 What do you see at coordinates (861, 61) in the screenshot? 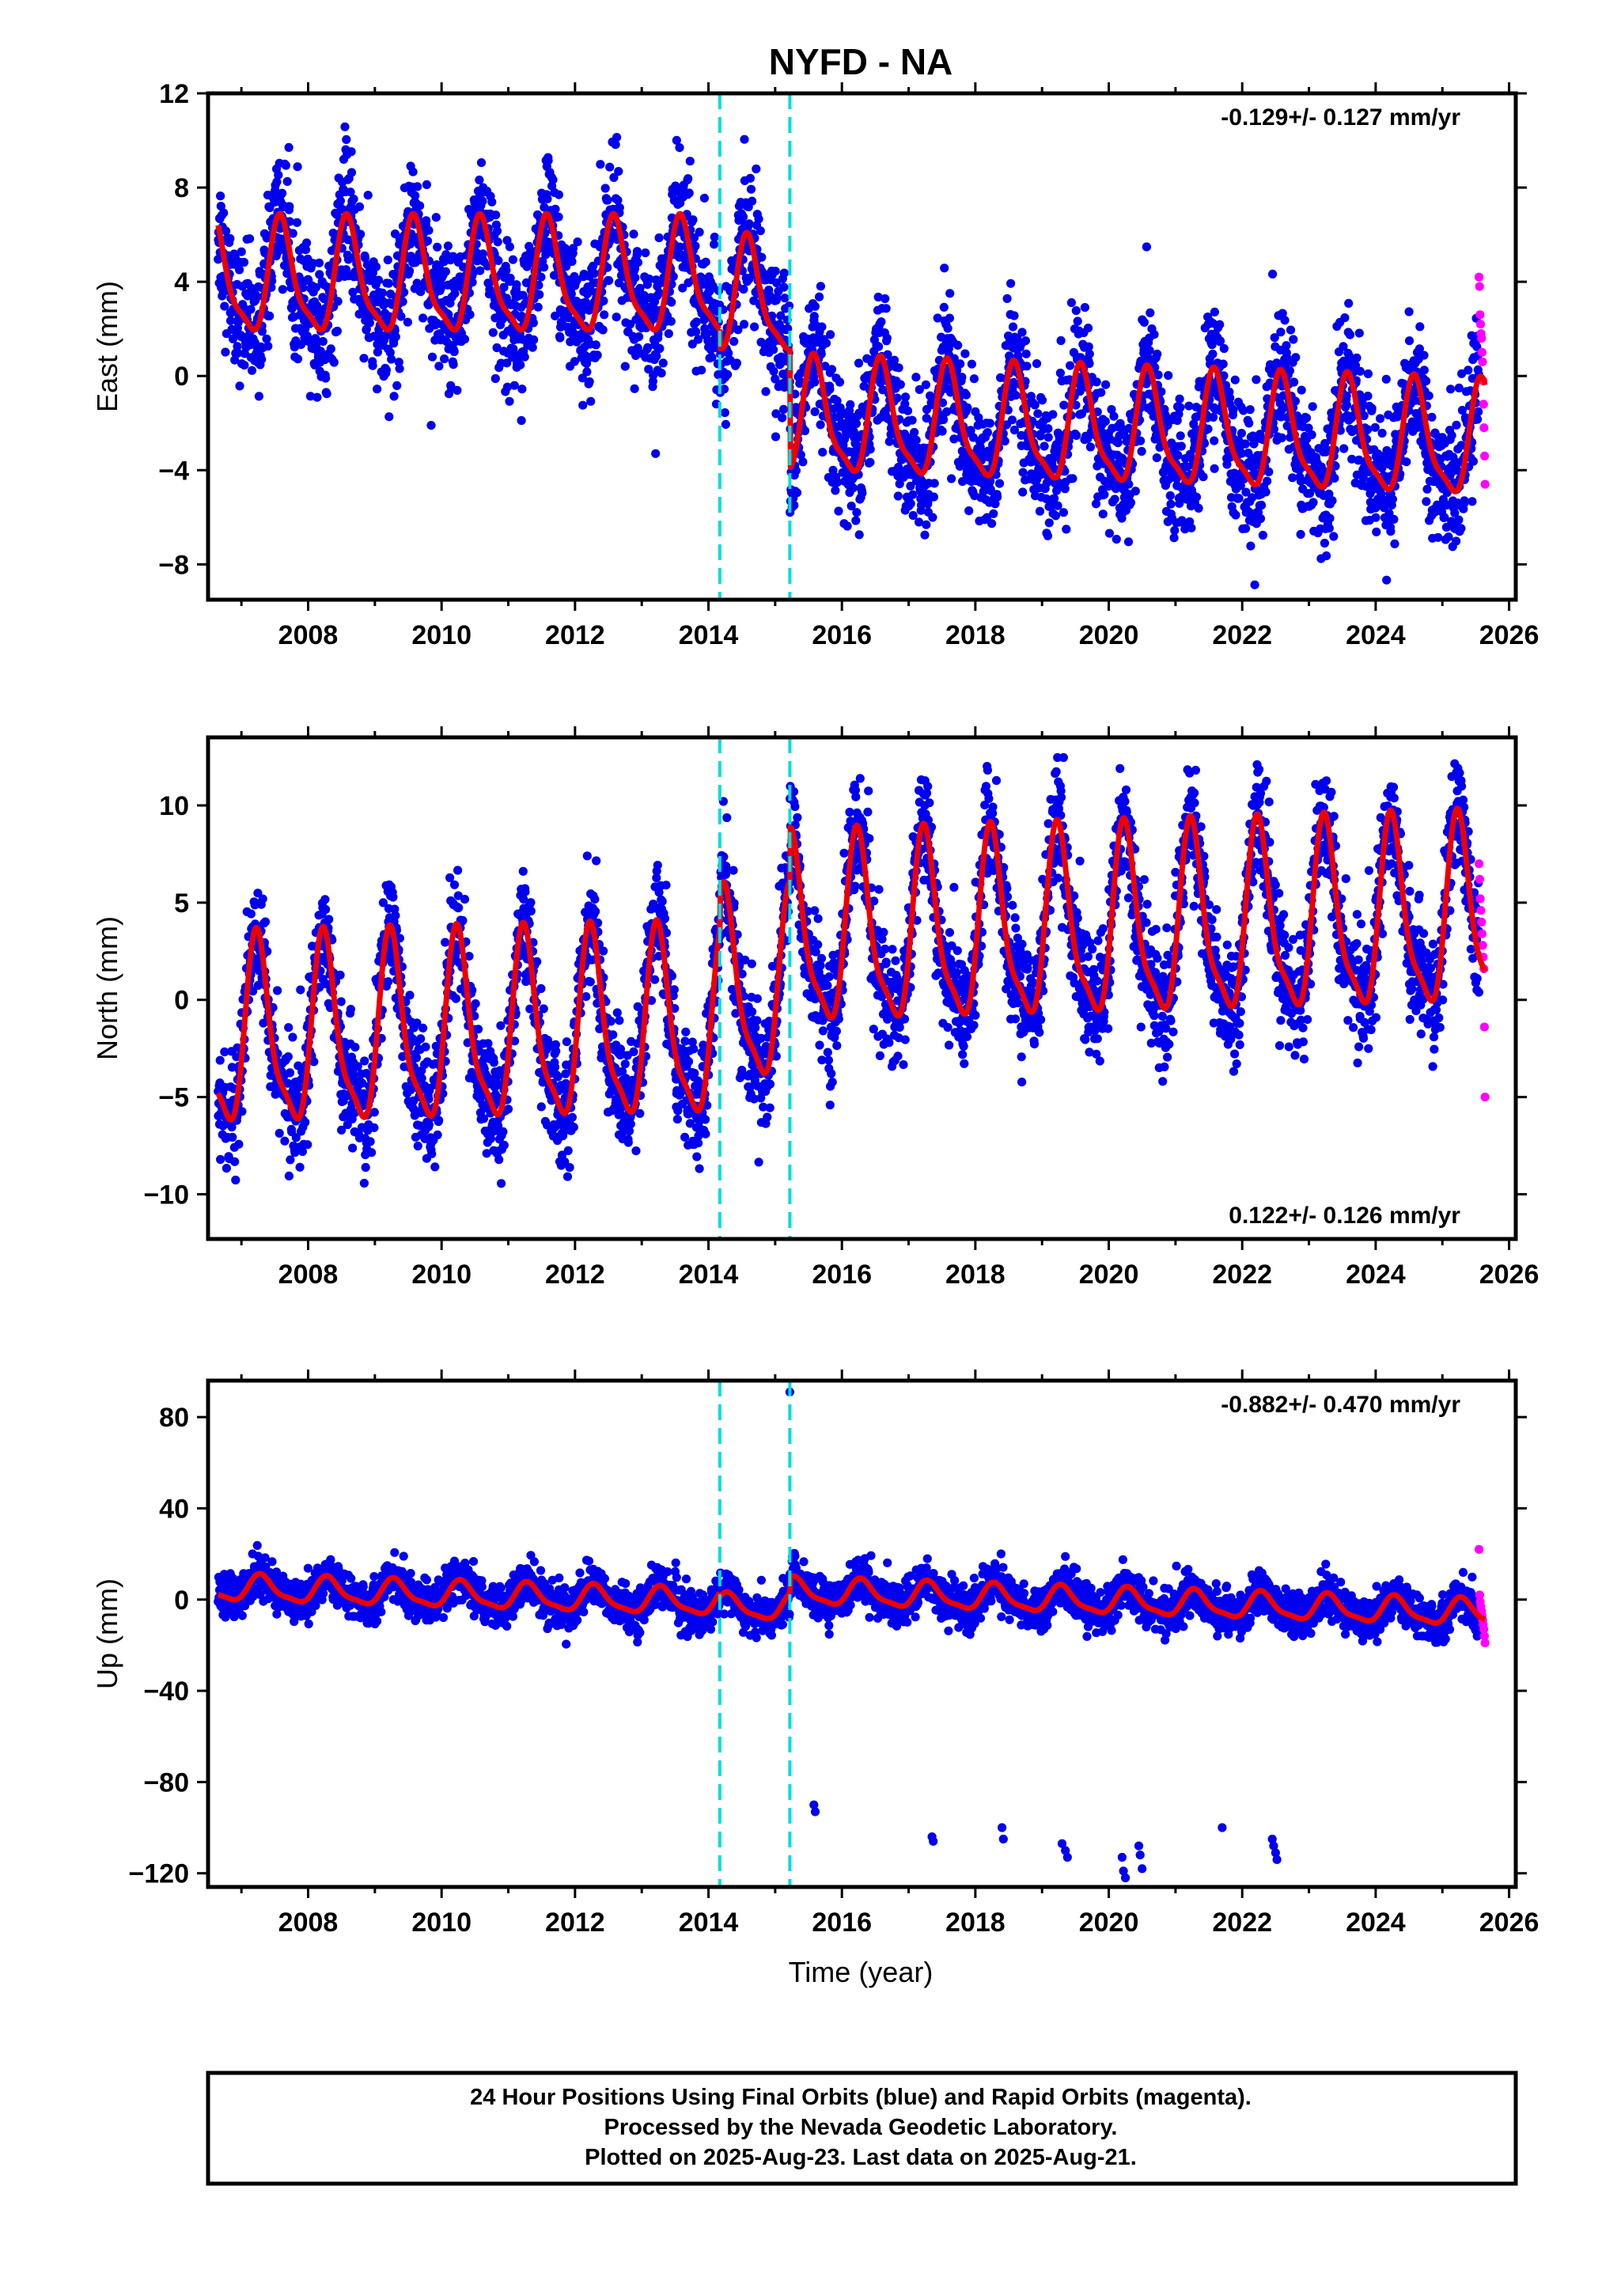
I see `chart-title: NYFD - NA` at bounding box center [861, 61].